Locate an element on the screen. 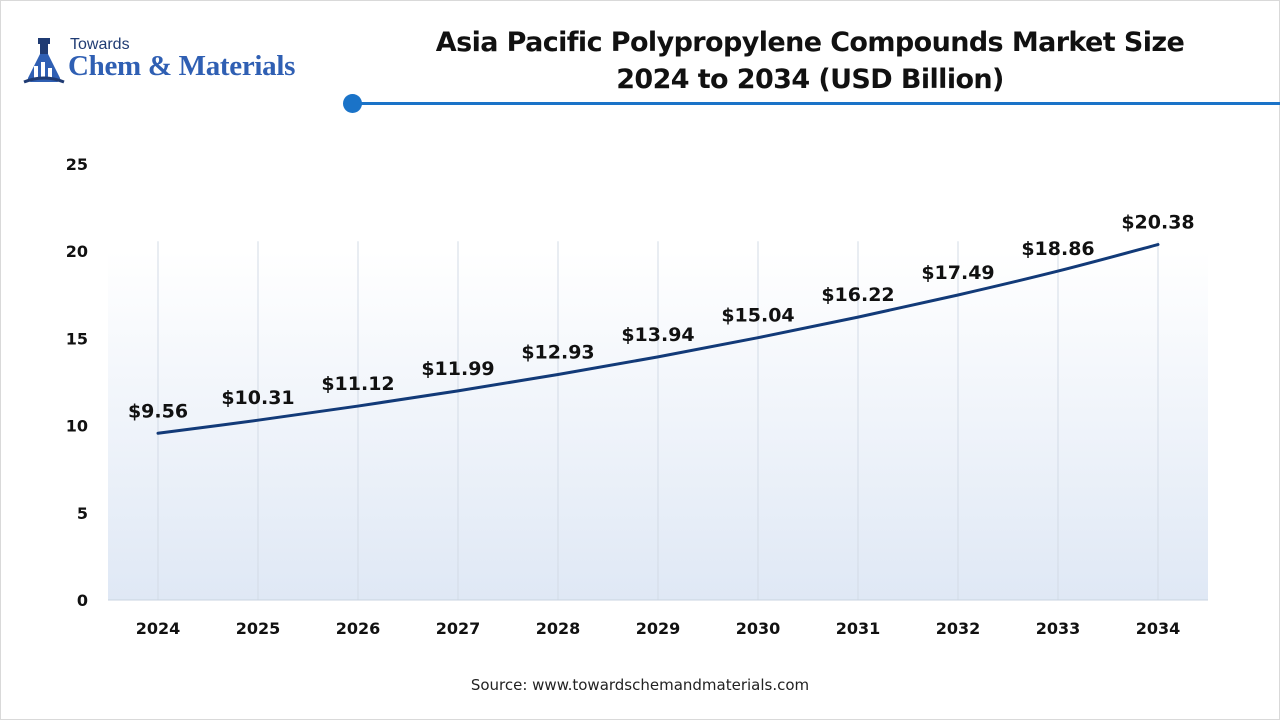  y-tick-label: 5 is located at coordinates (82, 513).